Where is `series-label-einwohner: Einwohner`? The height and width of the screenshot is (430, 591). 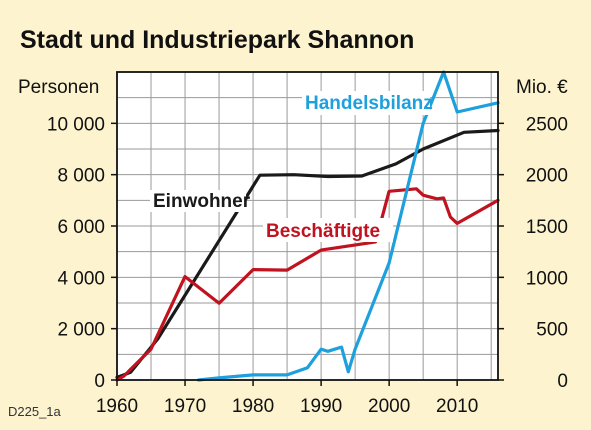
series-label-einwohner: Einwohner is located at coordinates (202, 201).